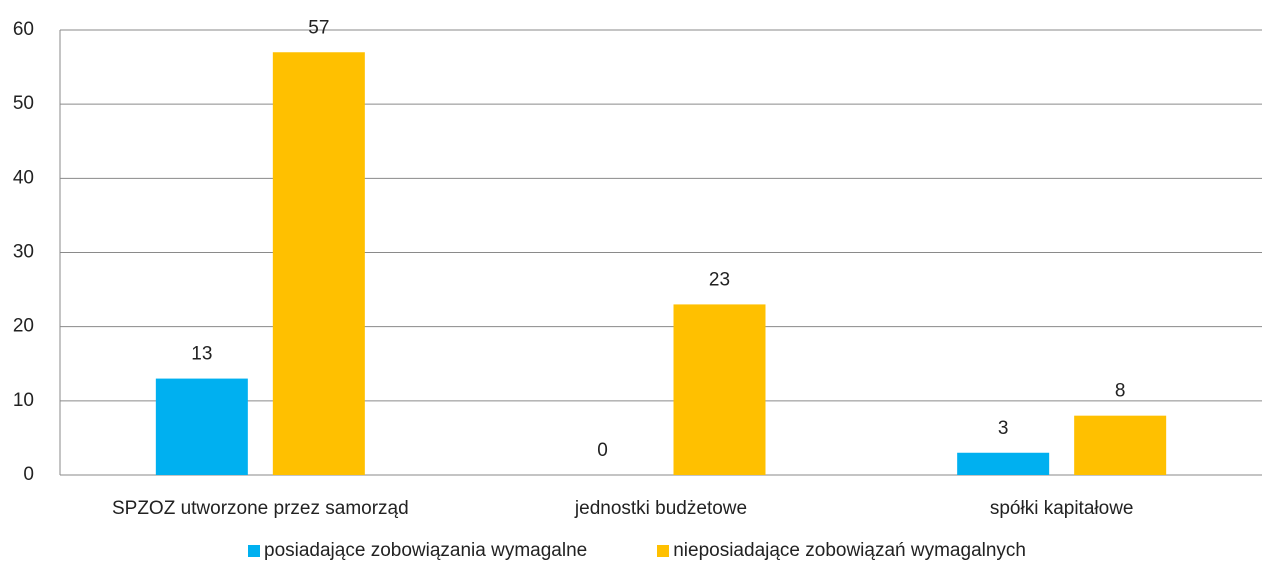  Describe the element at coordinates (719, 279) in the screenshot. I see `data-label: 23` at that location.